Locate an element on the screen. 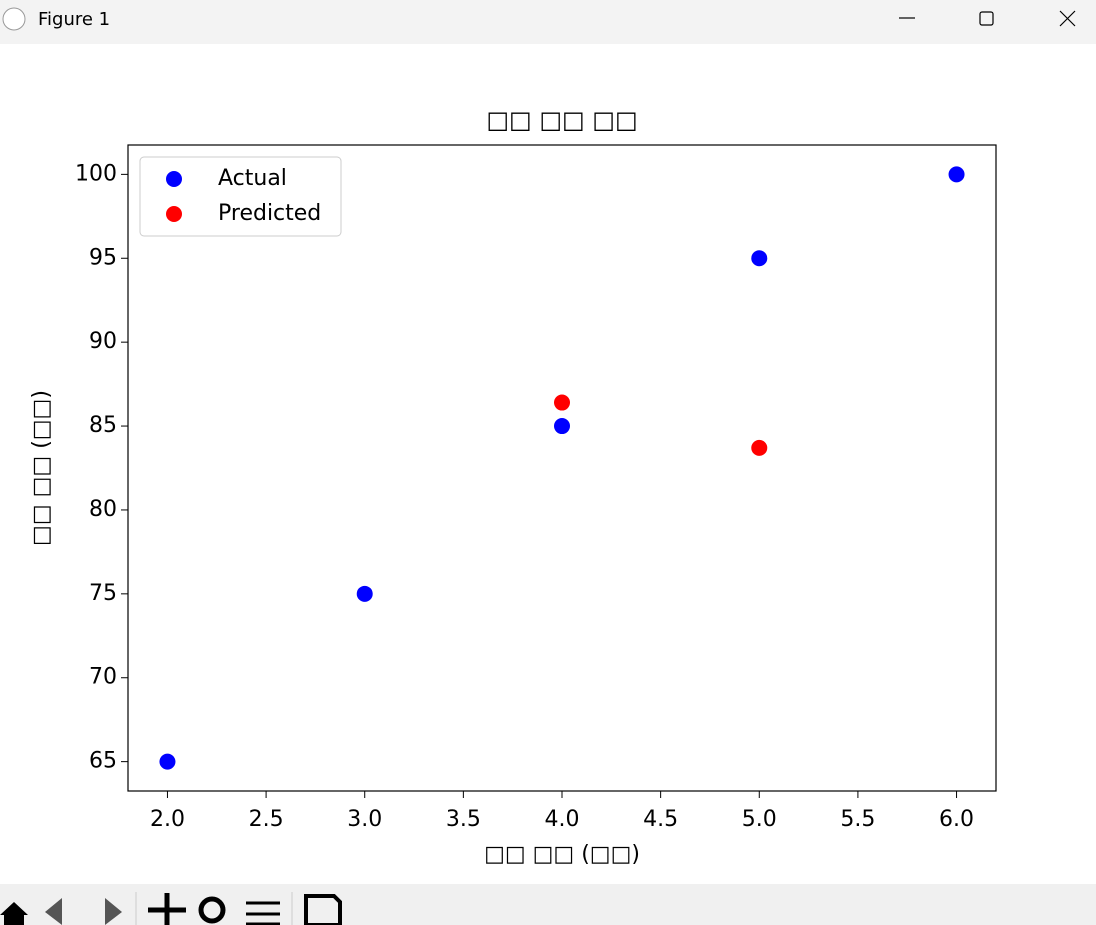 This screenshot has width=1096, height=925. x-tick-label: 4.0 is located at coordinates (562, 819).